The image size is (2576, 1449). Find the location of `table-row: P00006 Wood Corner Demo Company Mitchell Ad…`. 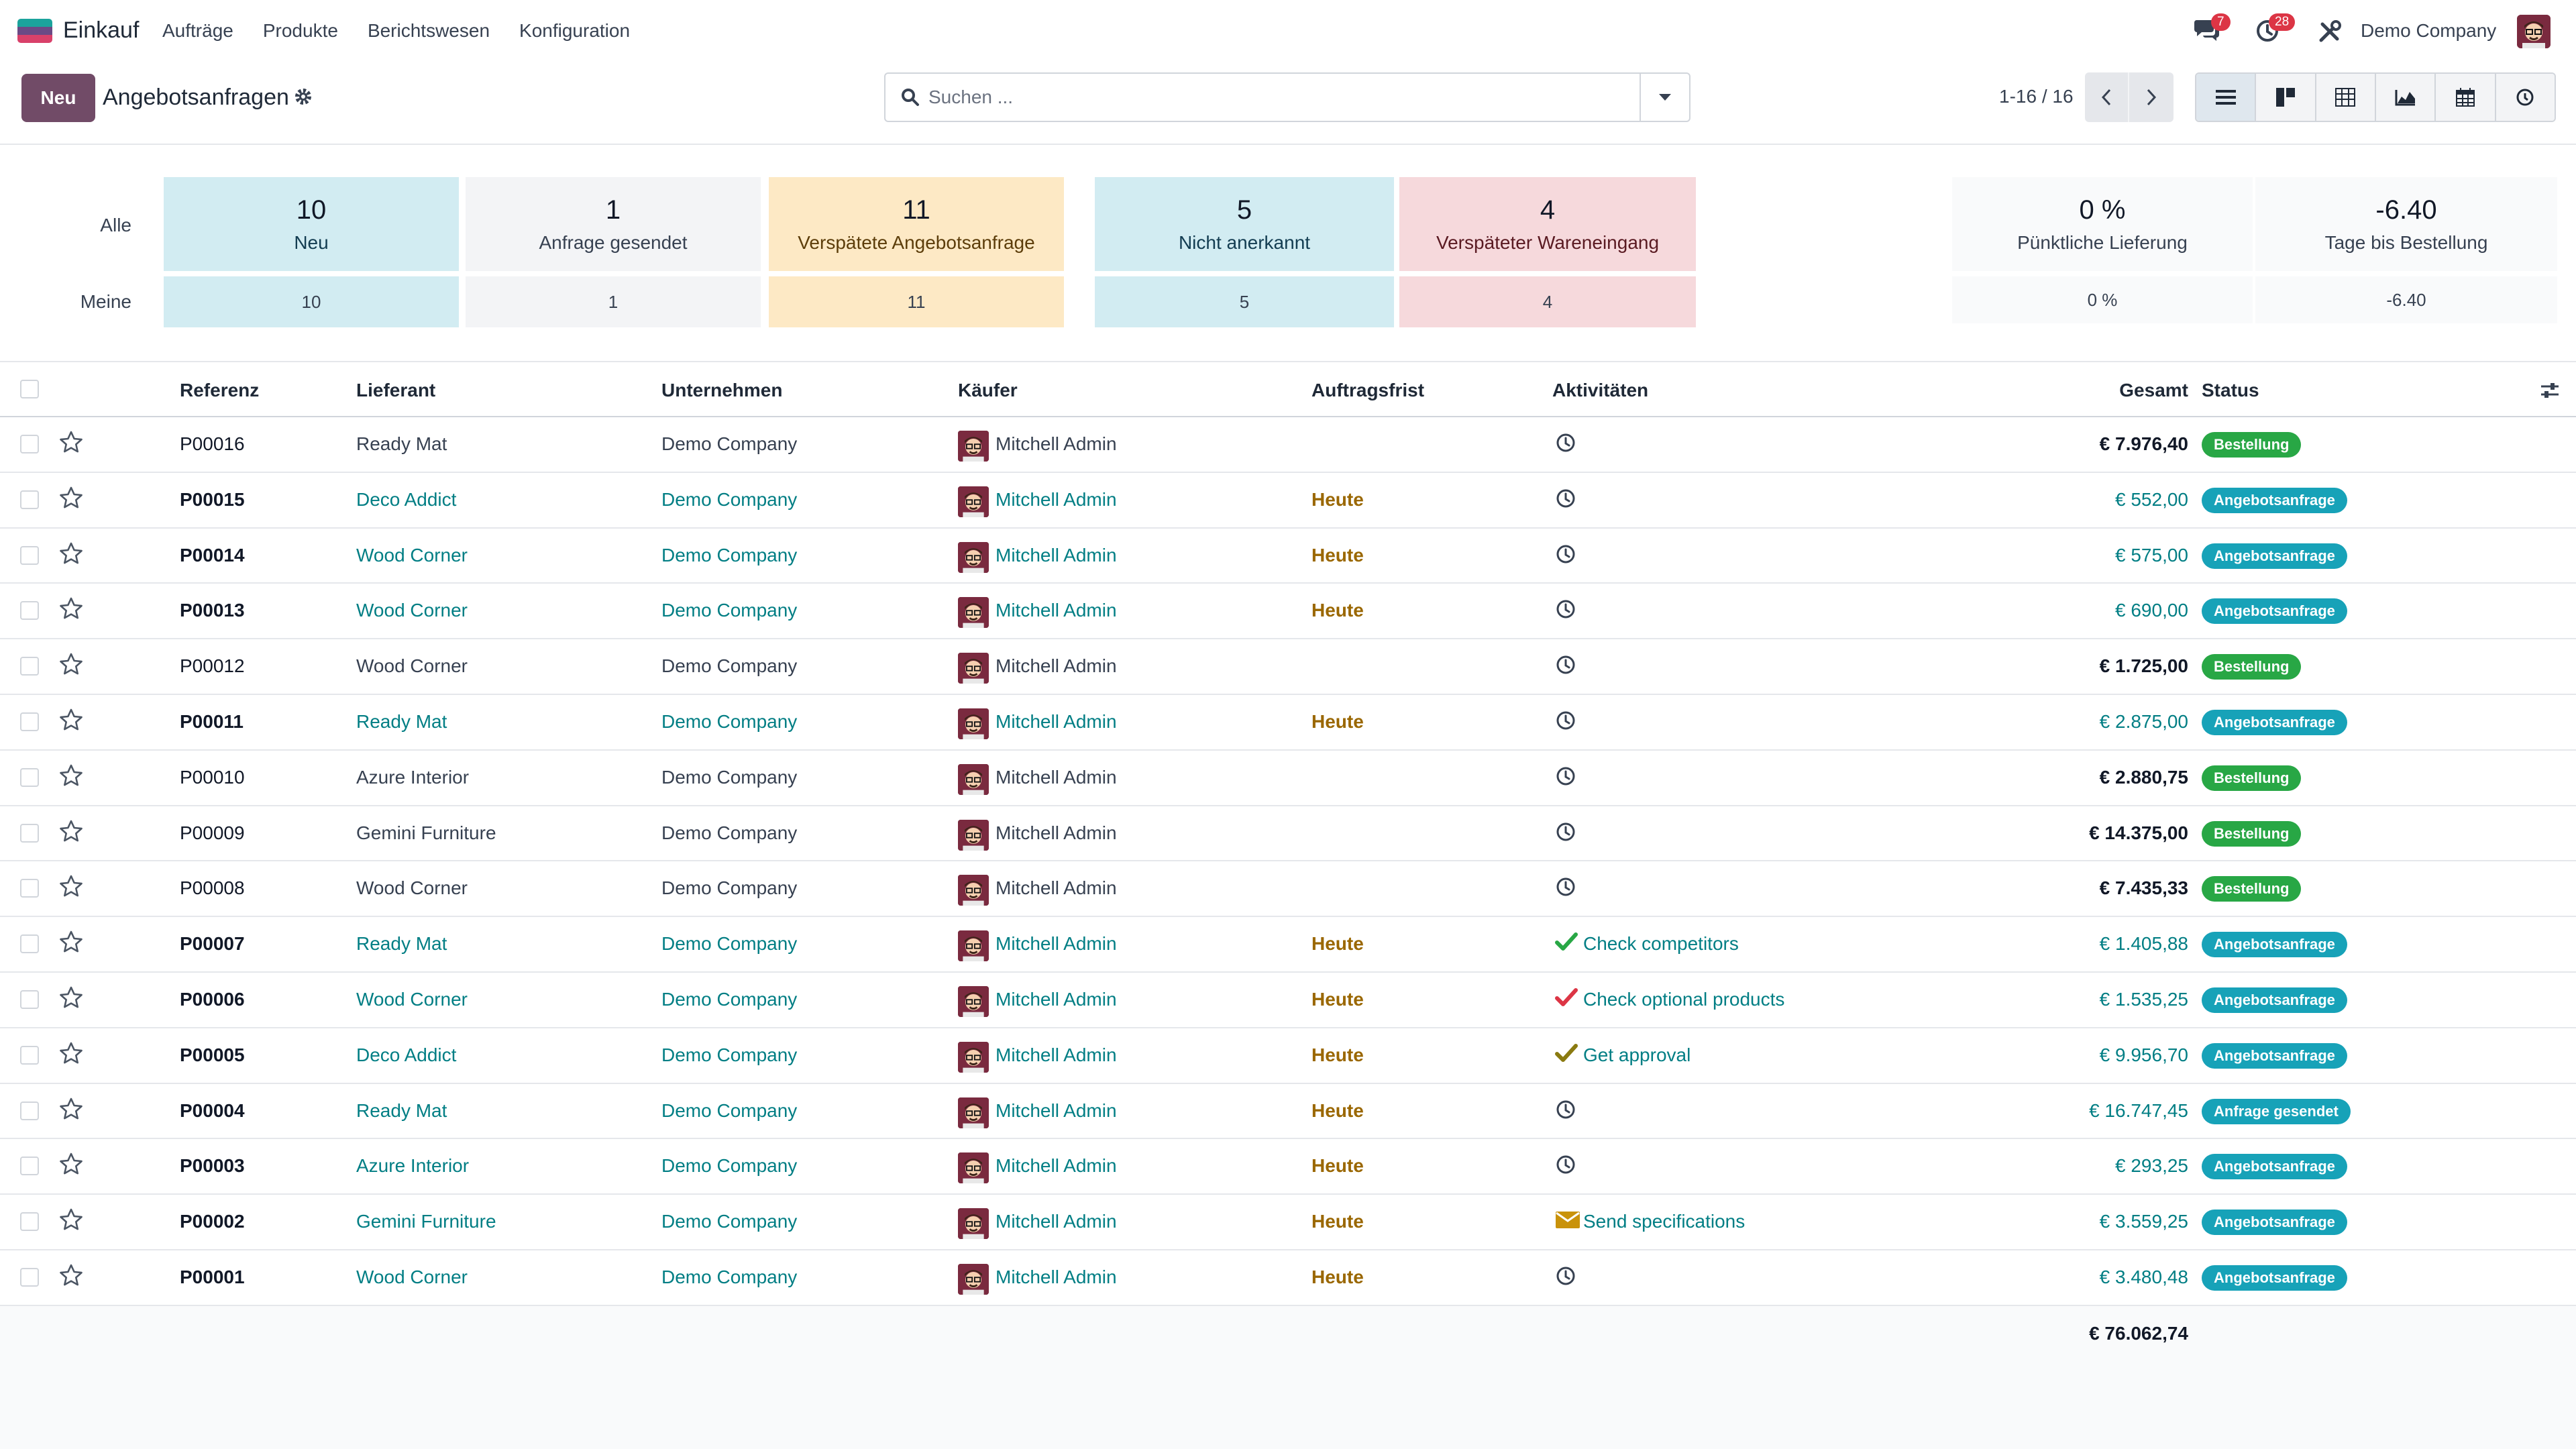

table-row: P00006 Wood Corner Demo Company Mitchell Ad… is located at coordinates (1288, 1000).